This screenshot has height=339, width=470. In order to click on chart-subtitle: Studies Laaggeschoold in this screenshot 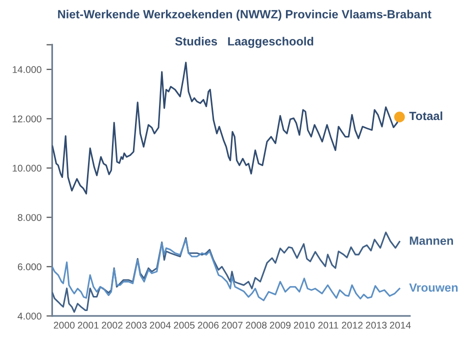, I will do `click(244, 42)`.